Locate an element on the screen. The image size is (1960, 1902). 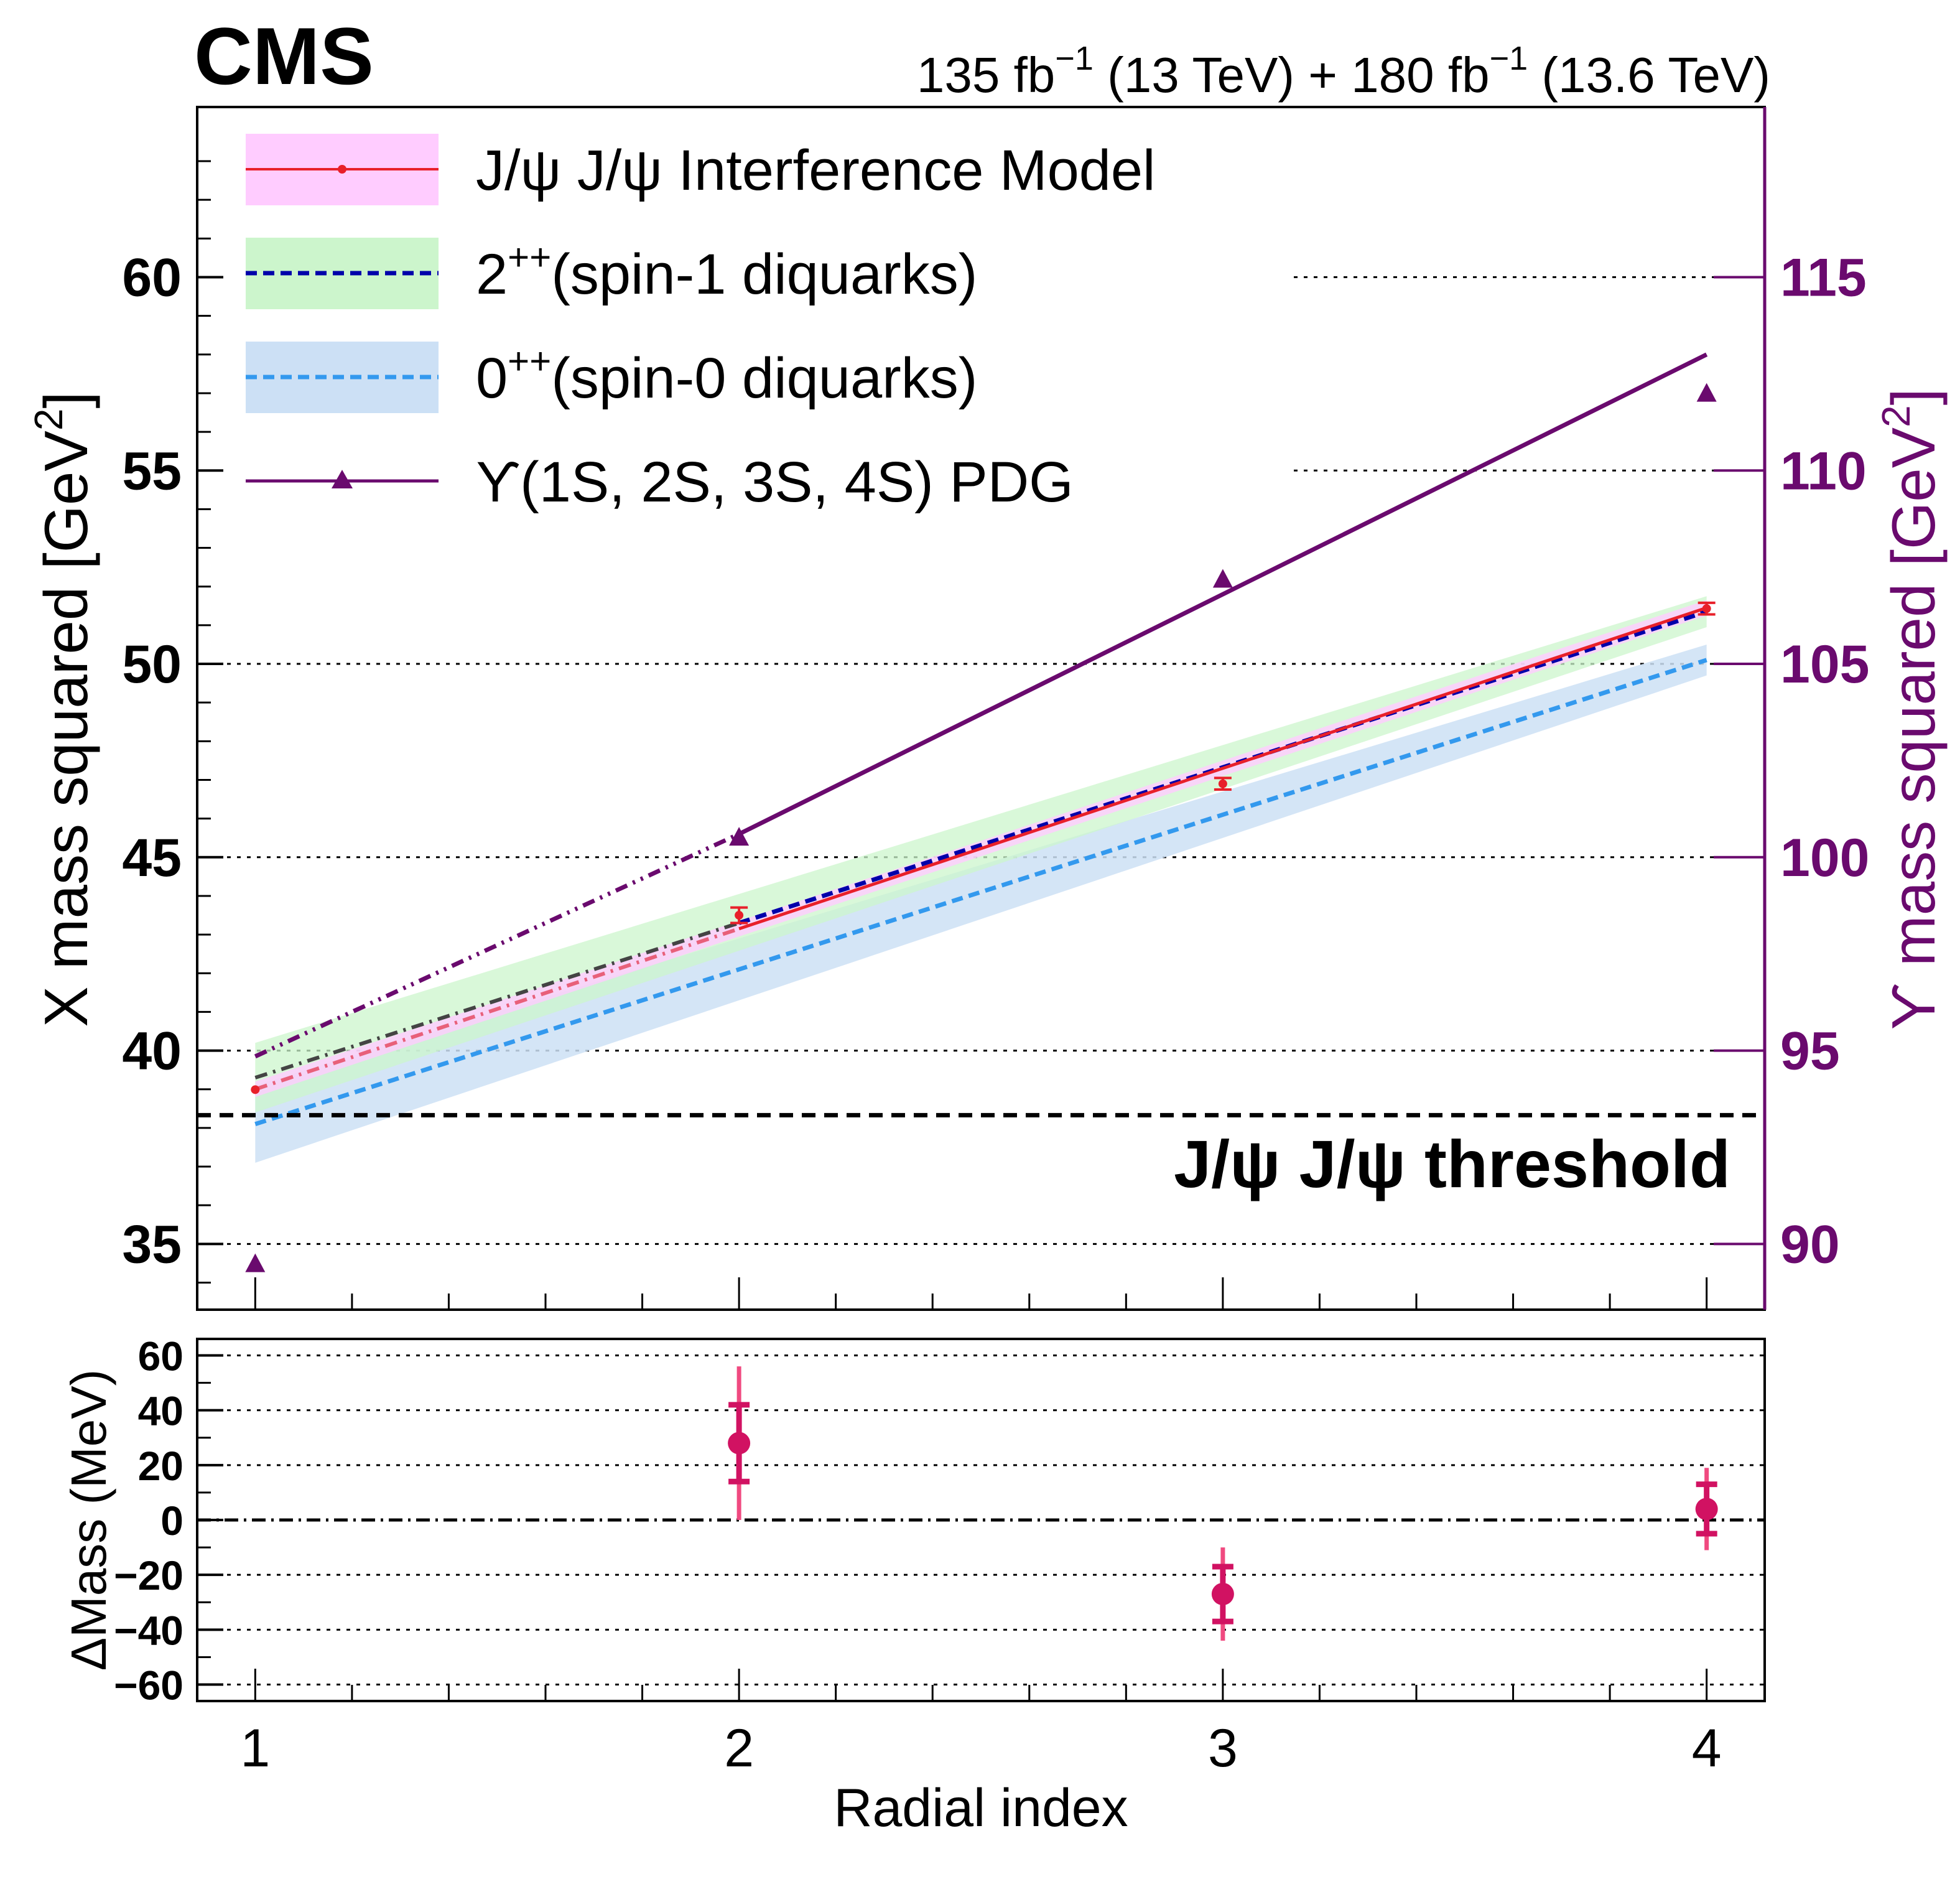
legend-label-upsilon: ϒ(1S, 2S, 3S, 4S) PDG is located at coordinates (775, 482).